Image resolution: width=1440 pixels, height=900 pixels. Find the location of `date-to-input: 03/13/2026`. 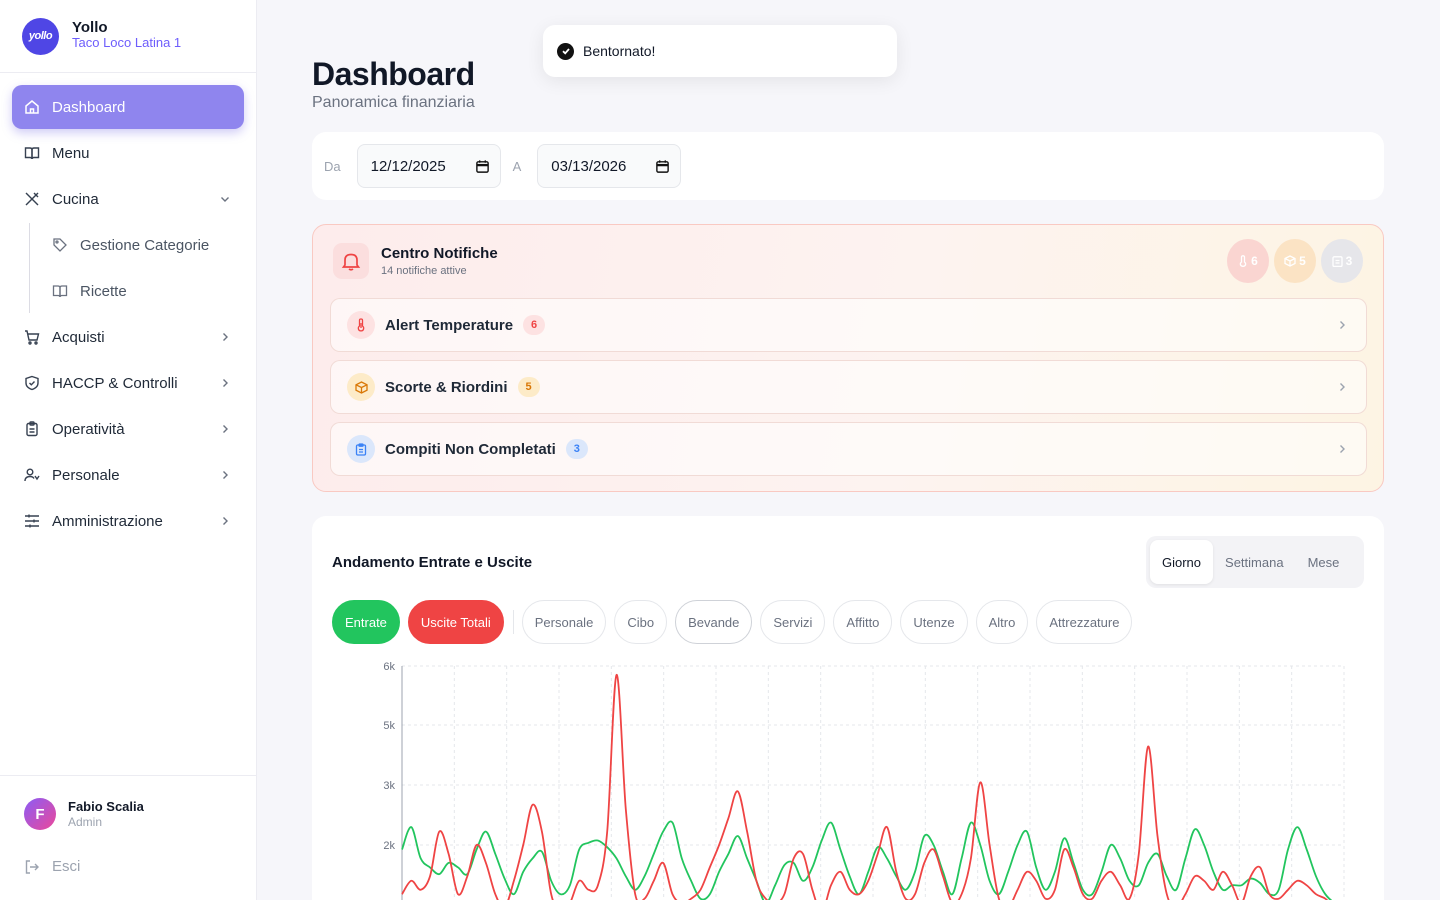

date-to-input: 03/13/2026 is located at coordinates (609, 166).